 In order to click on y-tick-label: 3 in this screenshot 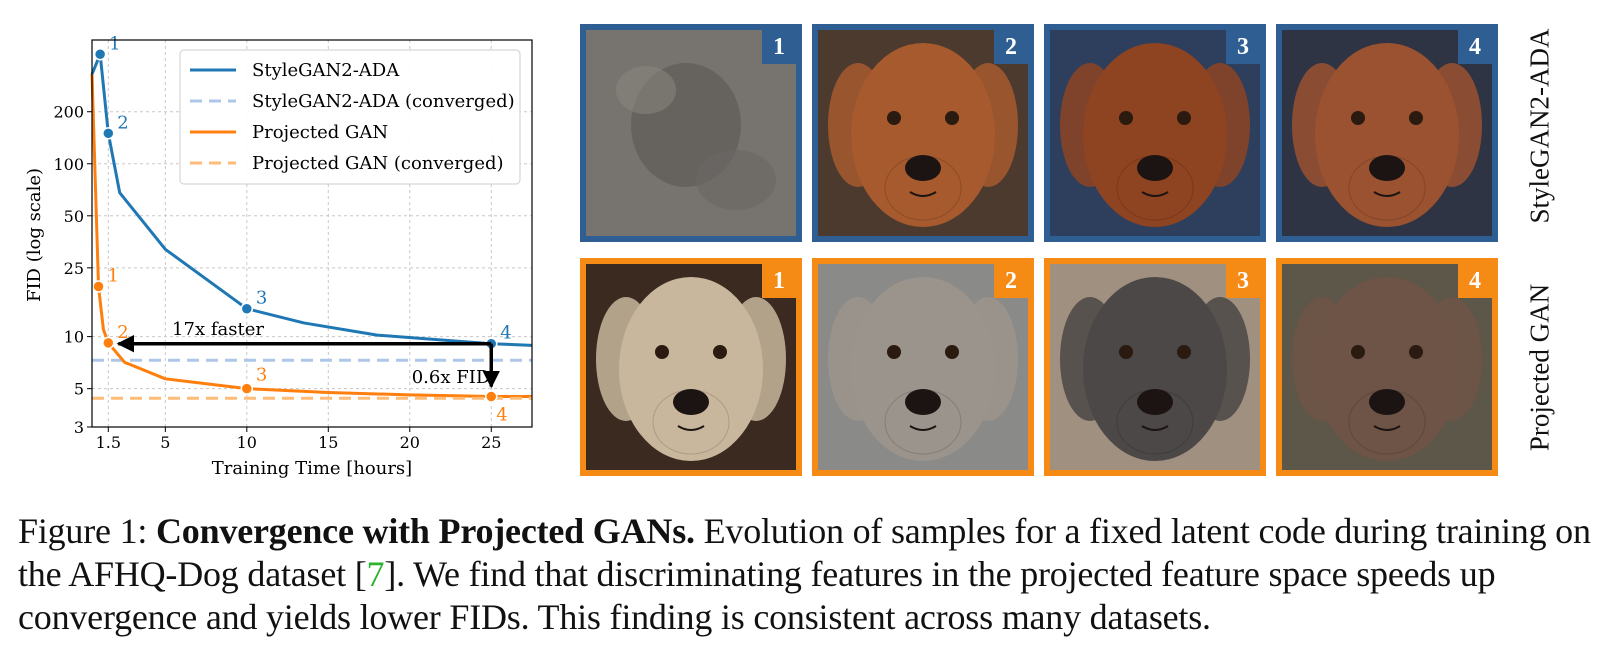, I will do `click(79, 427)`.